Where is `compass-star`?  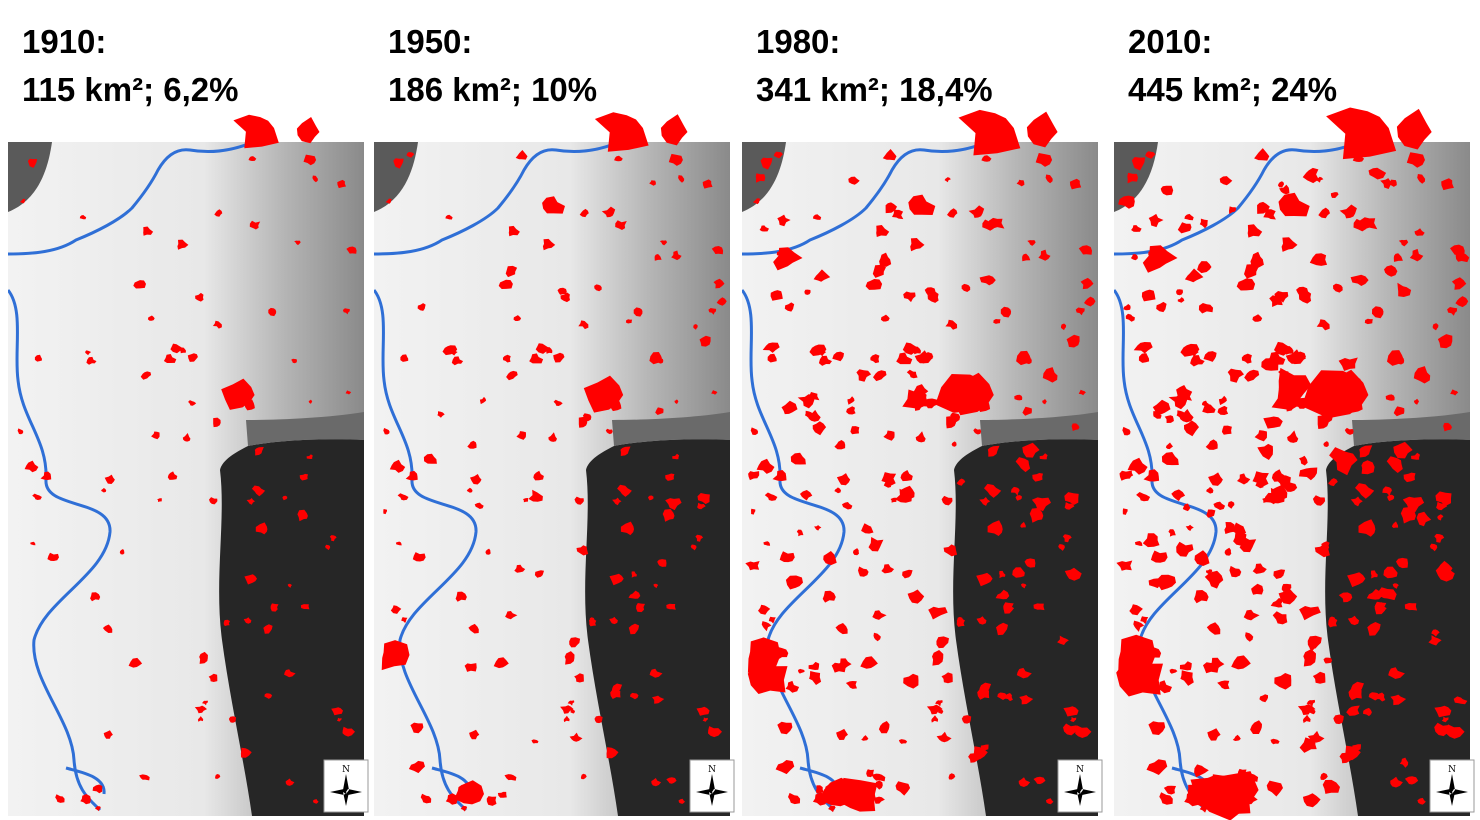 compass-star is located at coordinates (1452, 790).